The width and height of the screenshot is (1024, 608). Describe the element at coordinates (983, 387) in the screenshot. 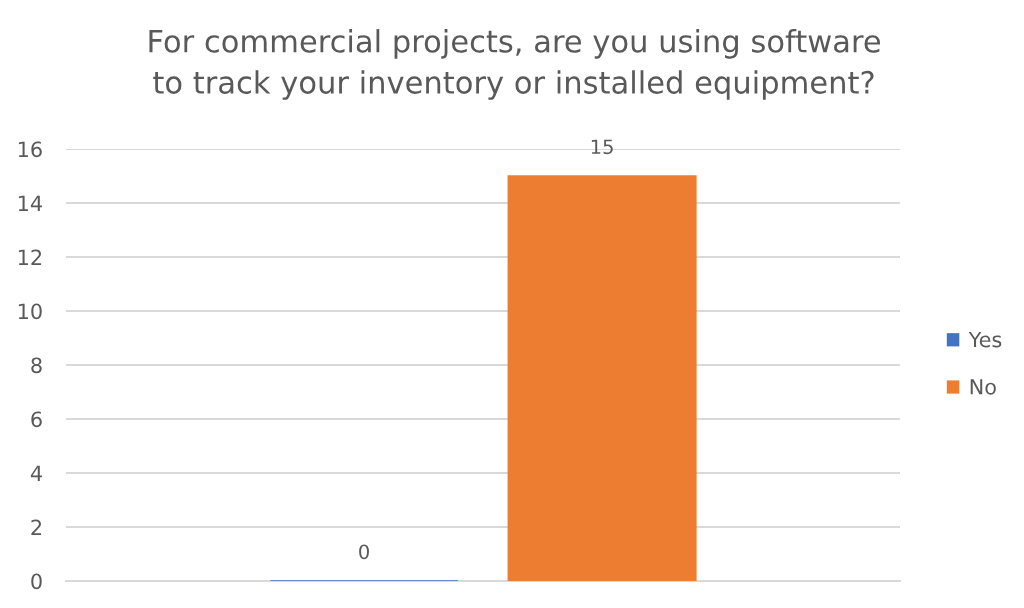

I see `legend-label: No` at that location.